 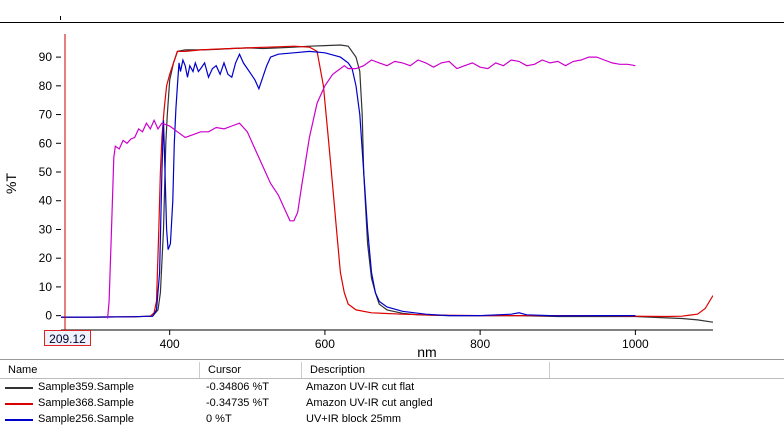 I want to click on header-cursor: Cursor, so click(x=251, y=370).